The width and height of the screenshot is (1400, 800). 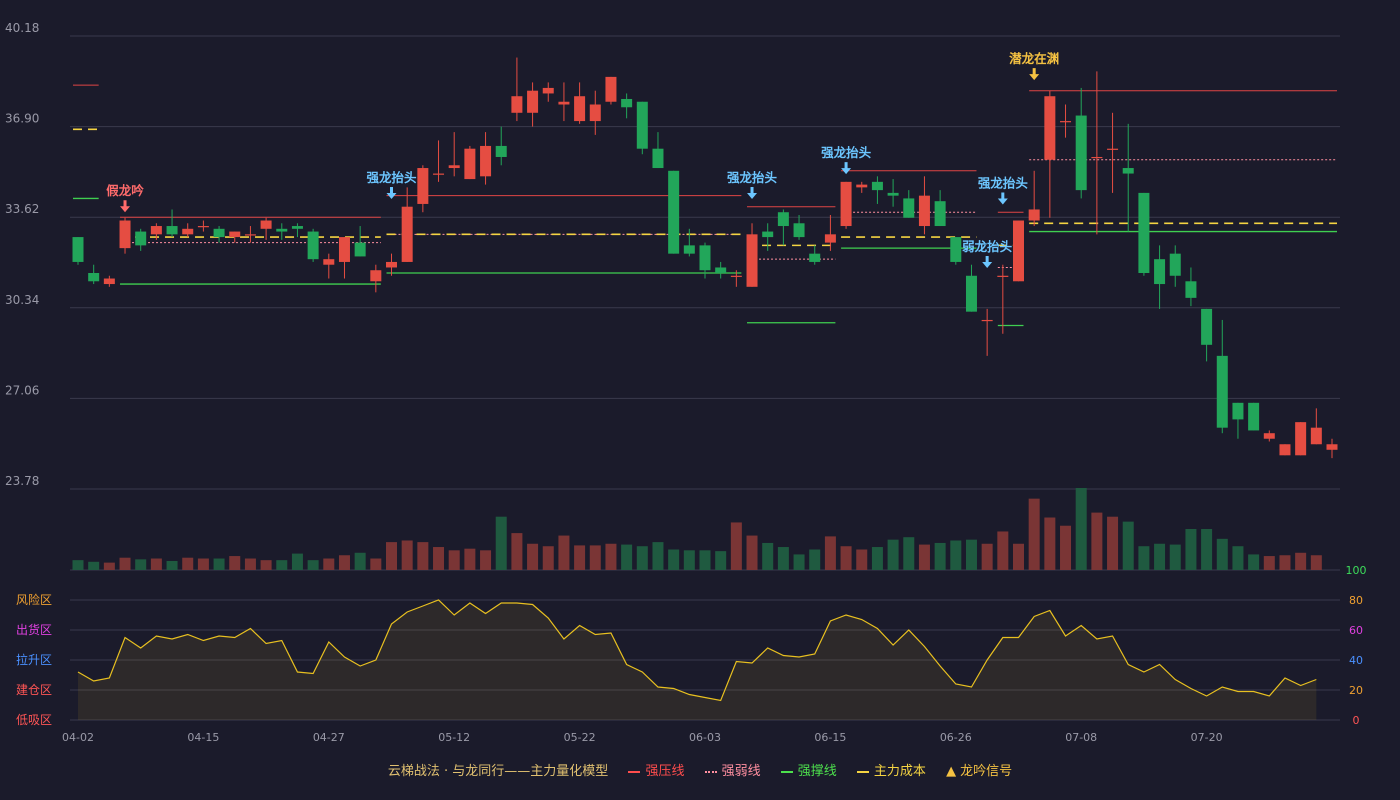 I want to click on signal-label: 弱龙抬头, so click(x=987, y=246).